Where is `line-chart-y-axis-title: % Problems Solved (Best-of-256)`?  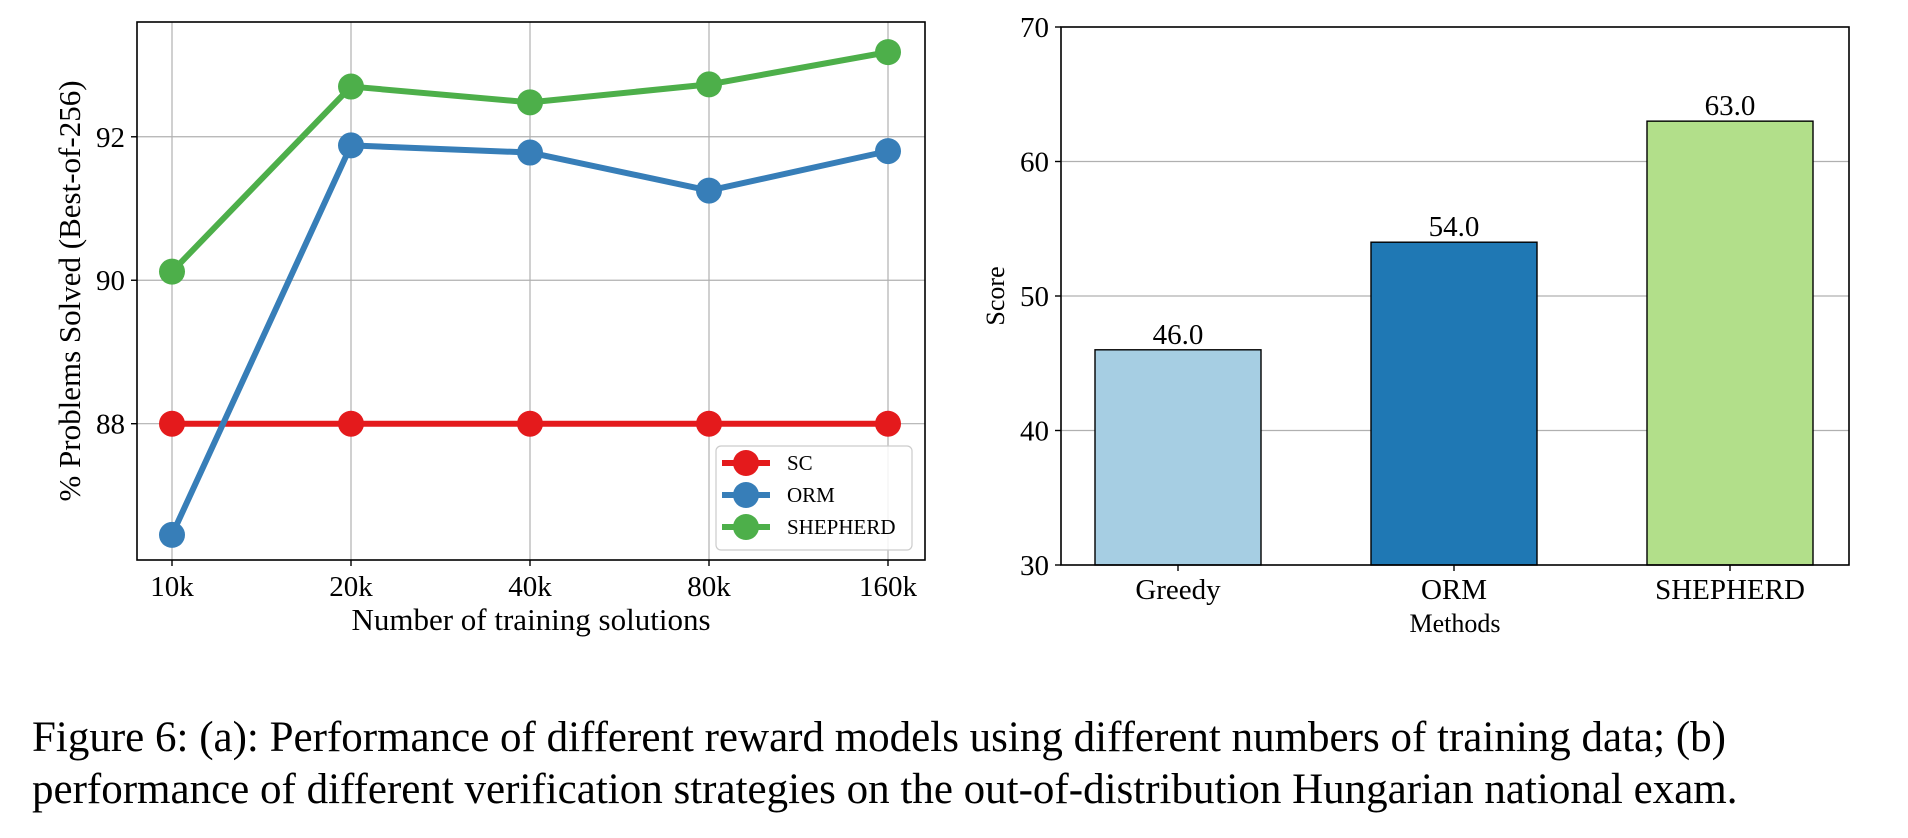
line-chart-y-axis-title: % Problems Solved (Best-of-256) is located at coordinates (69, 290).